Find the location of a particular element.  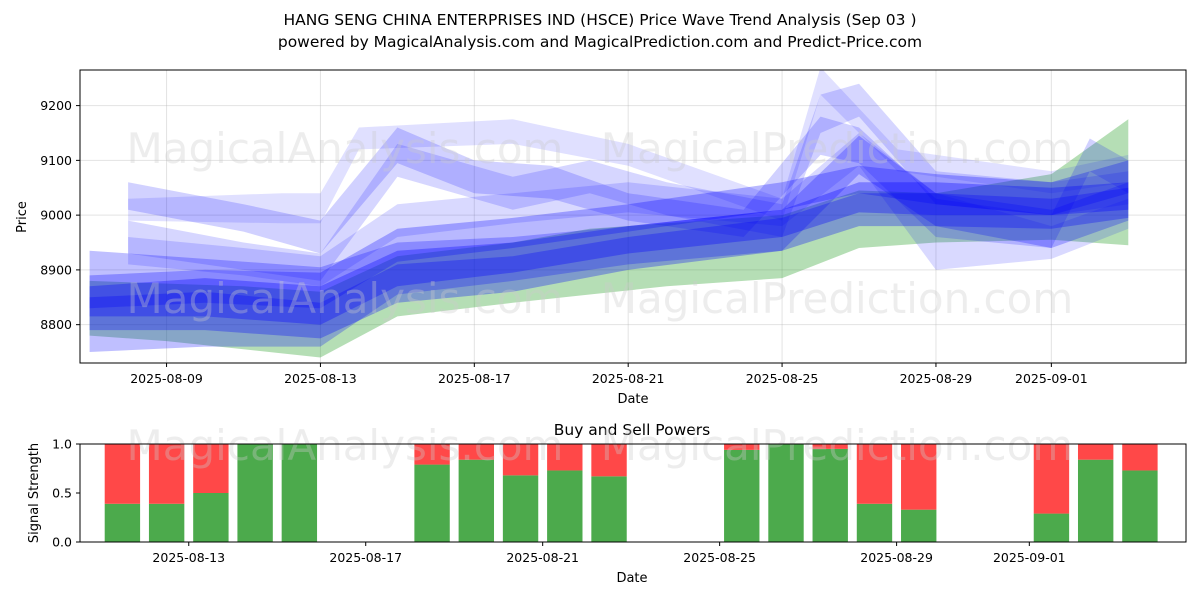

top-x-tick-label: 2025-08-25 is located at coordinates (782, 378).